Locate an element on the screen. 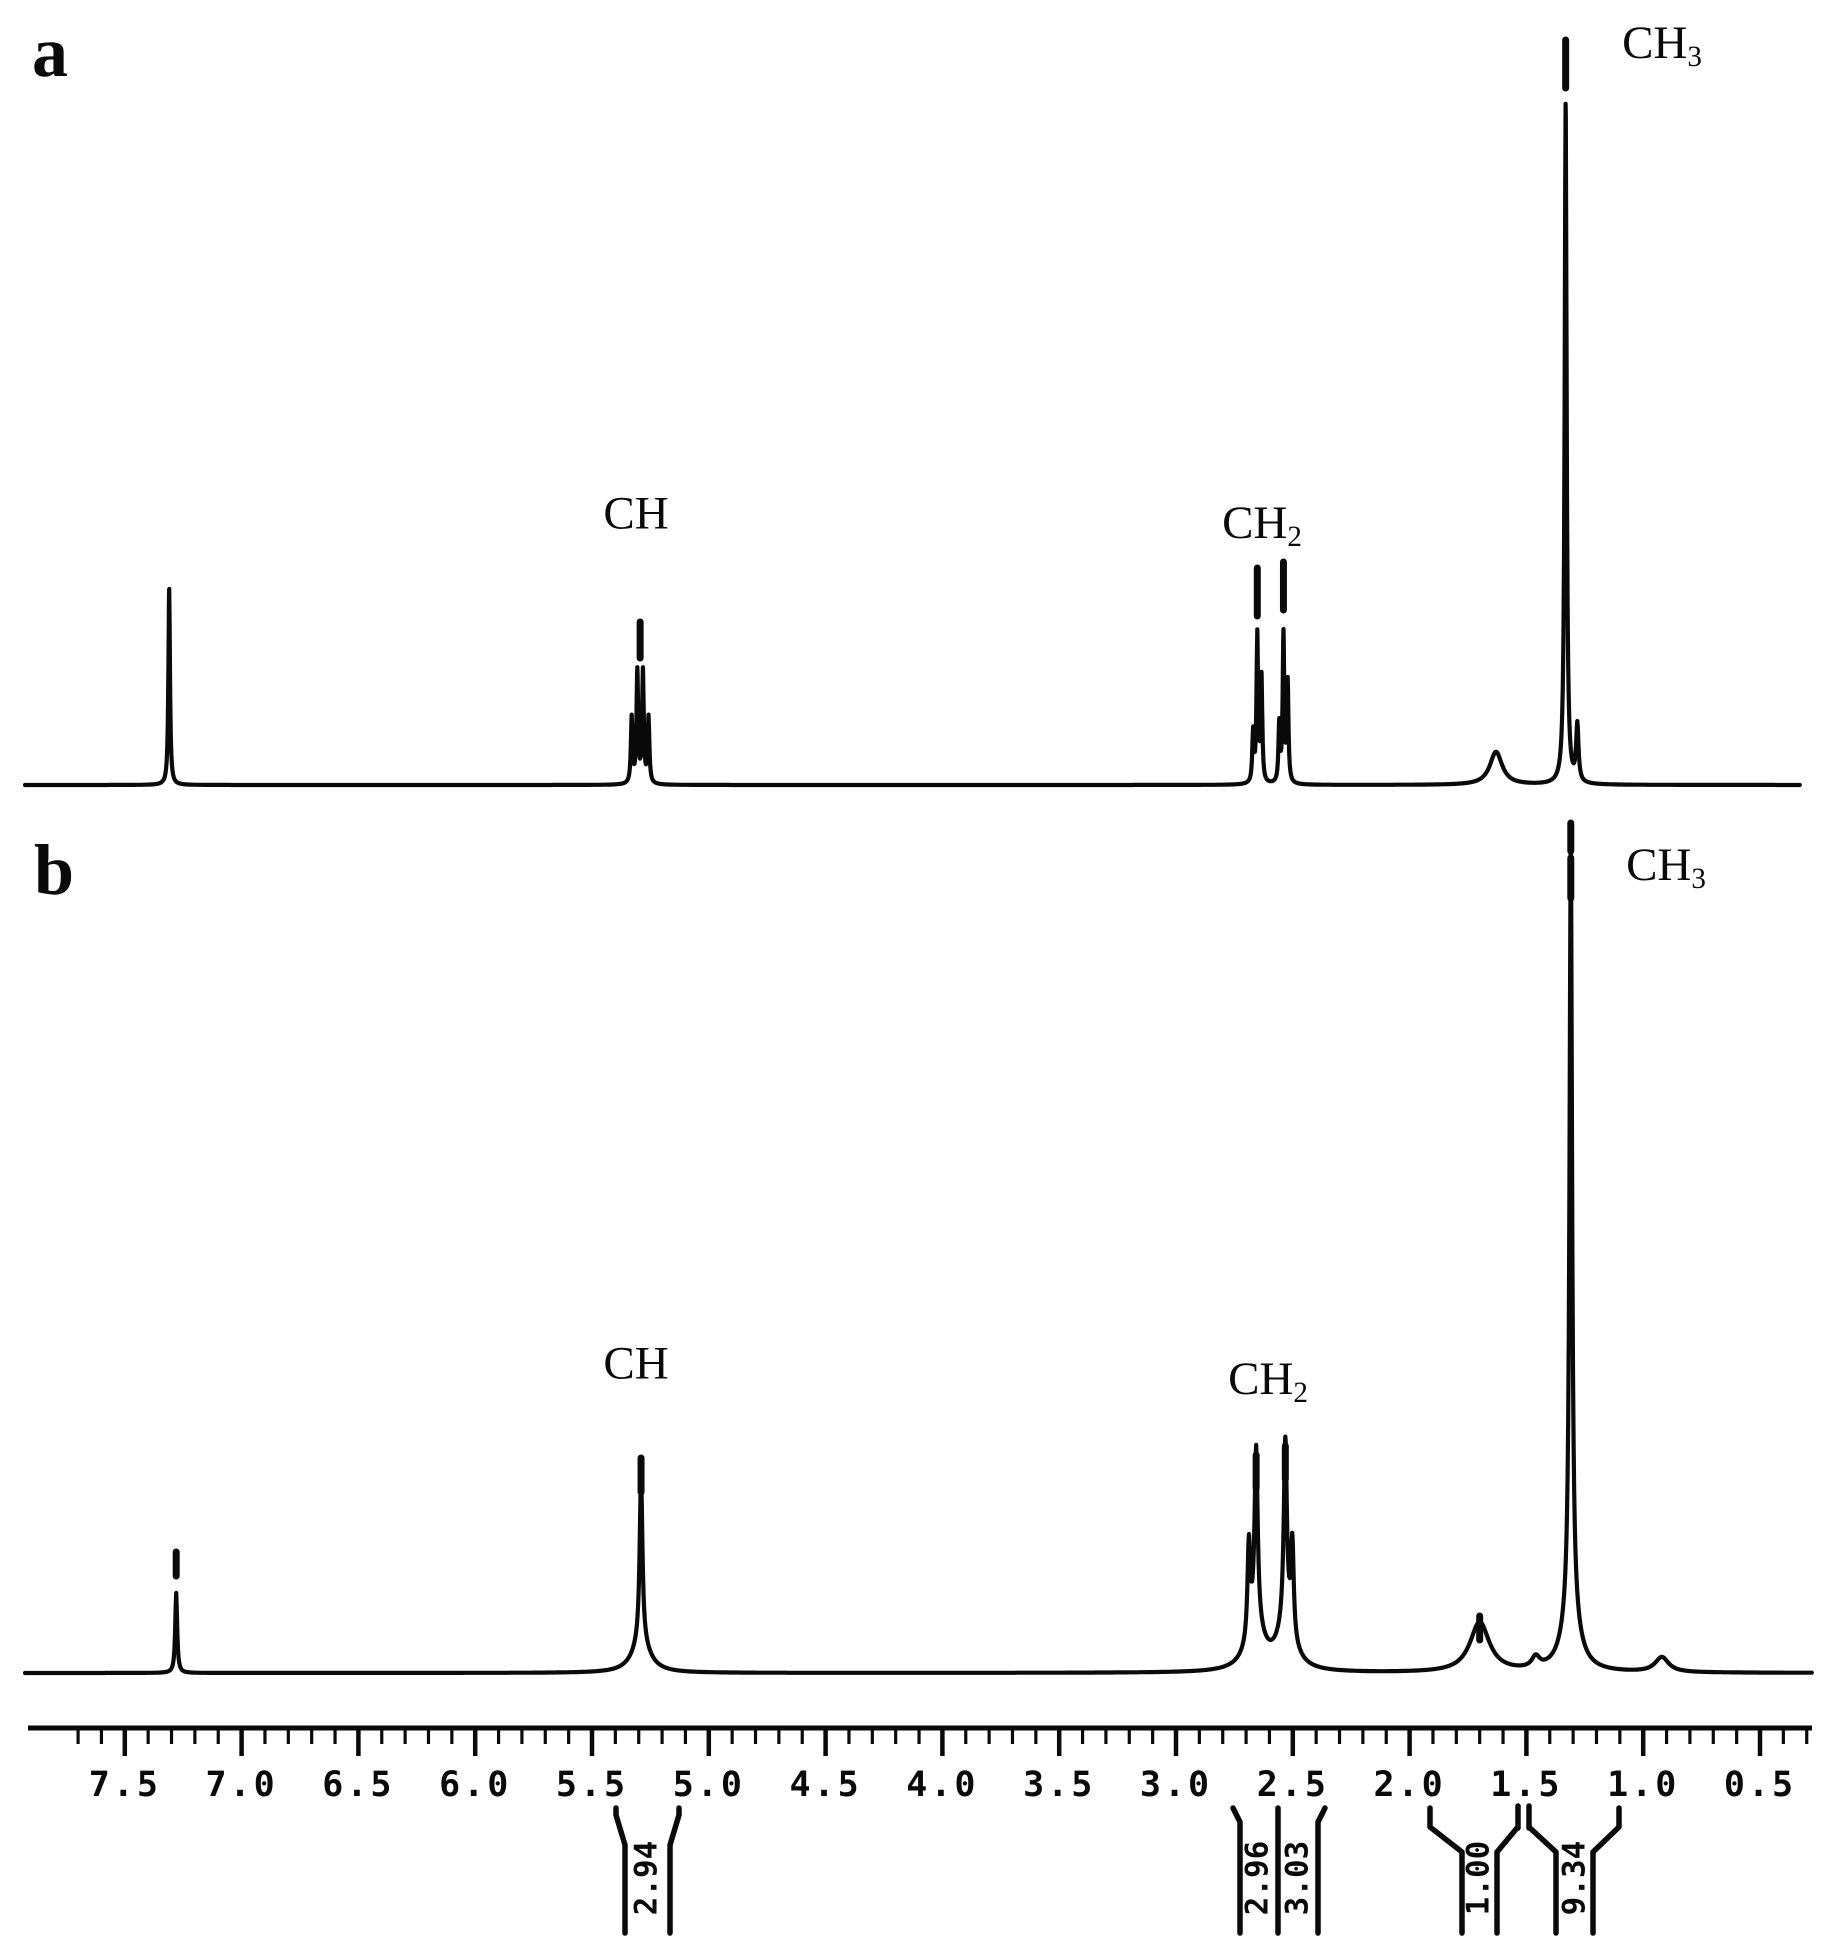  integral-value: 2.96 is located at coordinates (1258, 1878).